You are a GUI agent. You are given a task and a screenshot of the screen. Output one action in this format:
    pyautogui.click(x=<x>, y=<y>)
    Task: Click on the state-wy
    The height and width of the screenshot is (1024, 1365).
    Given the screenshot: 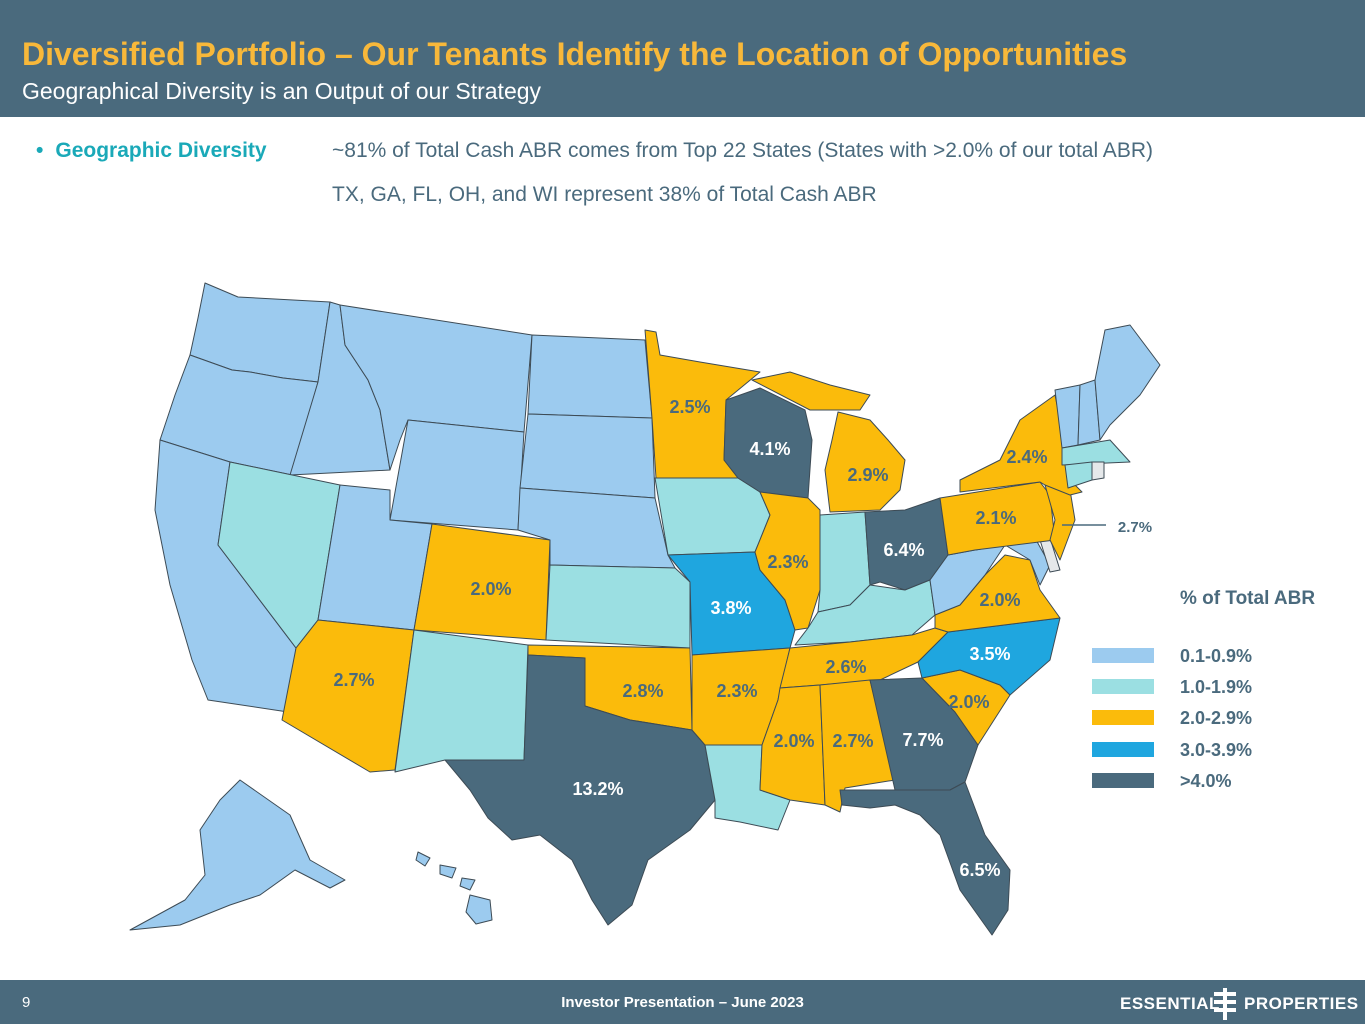 What is the action you would take?
    pyautogui.click(x=457, y=475)
    